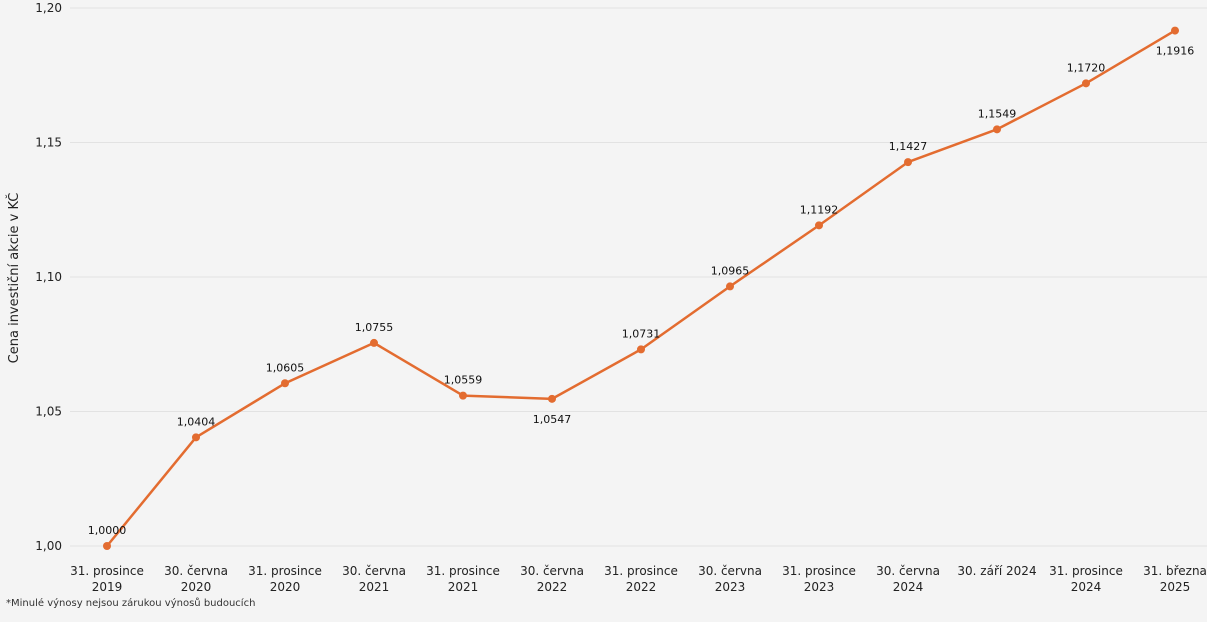  I want to click on y-axis-ticks: 1,00 1,05 1,10 1,15 1,20, so click(48, 277).